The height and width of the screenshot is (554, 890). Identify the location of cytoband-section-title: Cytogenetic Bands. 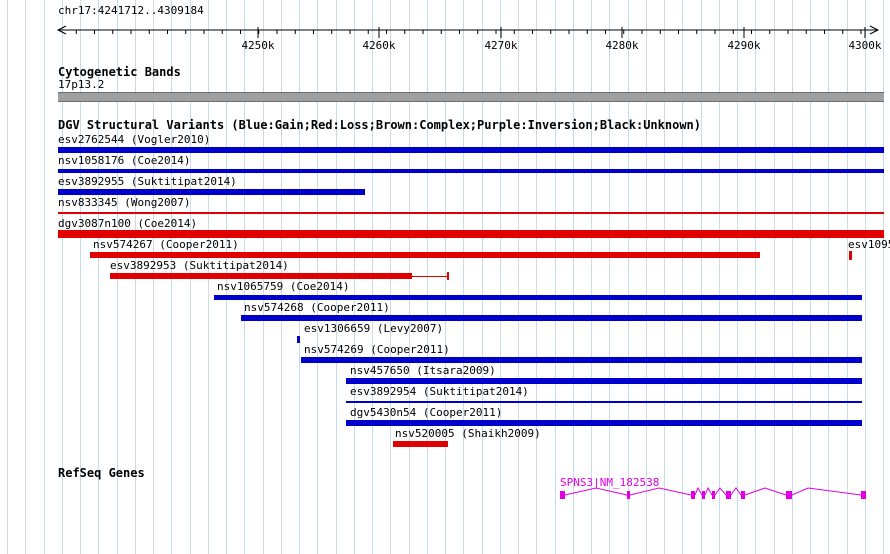
(119, 72).